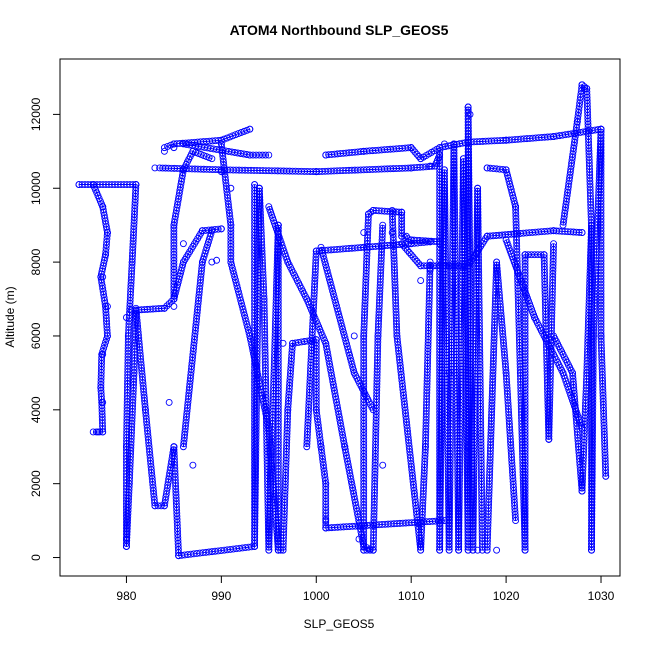 The height and width of the screenshot is (650, 650). Describe the element at coordinates (339, 30) in the screenshot. I see `chart-title: ATOM4 Northbound SLP_GEOS5` at that location.